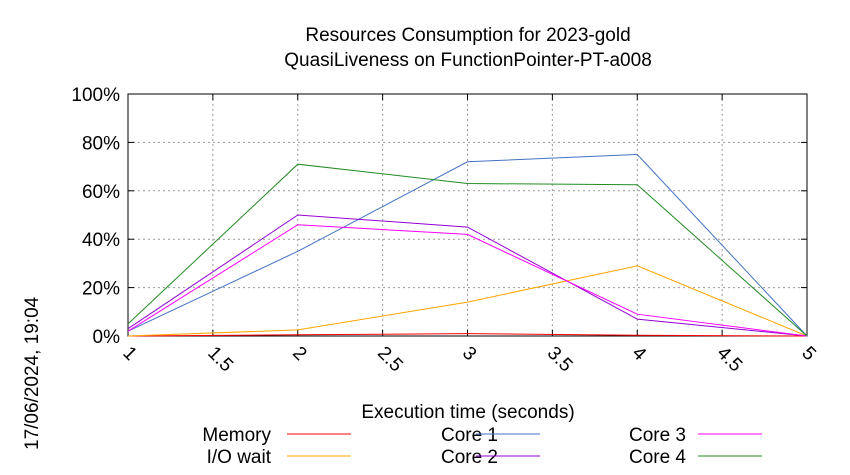 This screenshot has height=475, width=850. I want to click on x-tick-label: 1, so click(129, 354).